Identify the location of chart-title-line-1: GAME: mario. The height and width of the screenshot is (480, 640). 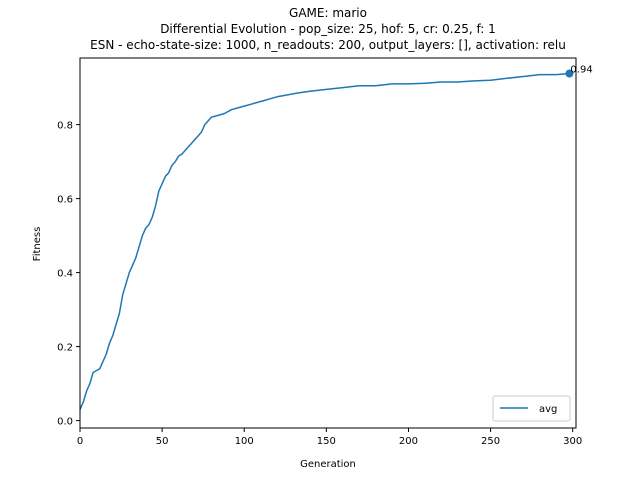
(328, 13).